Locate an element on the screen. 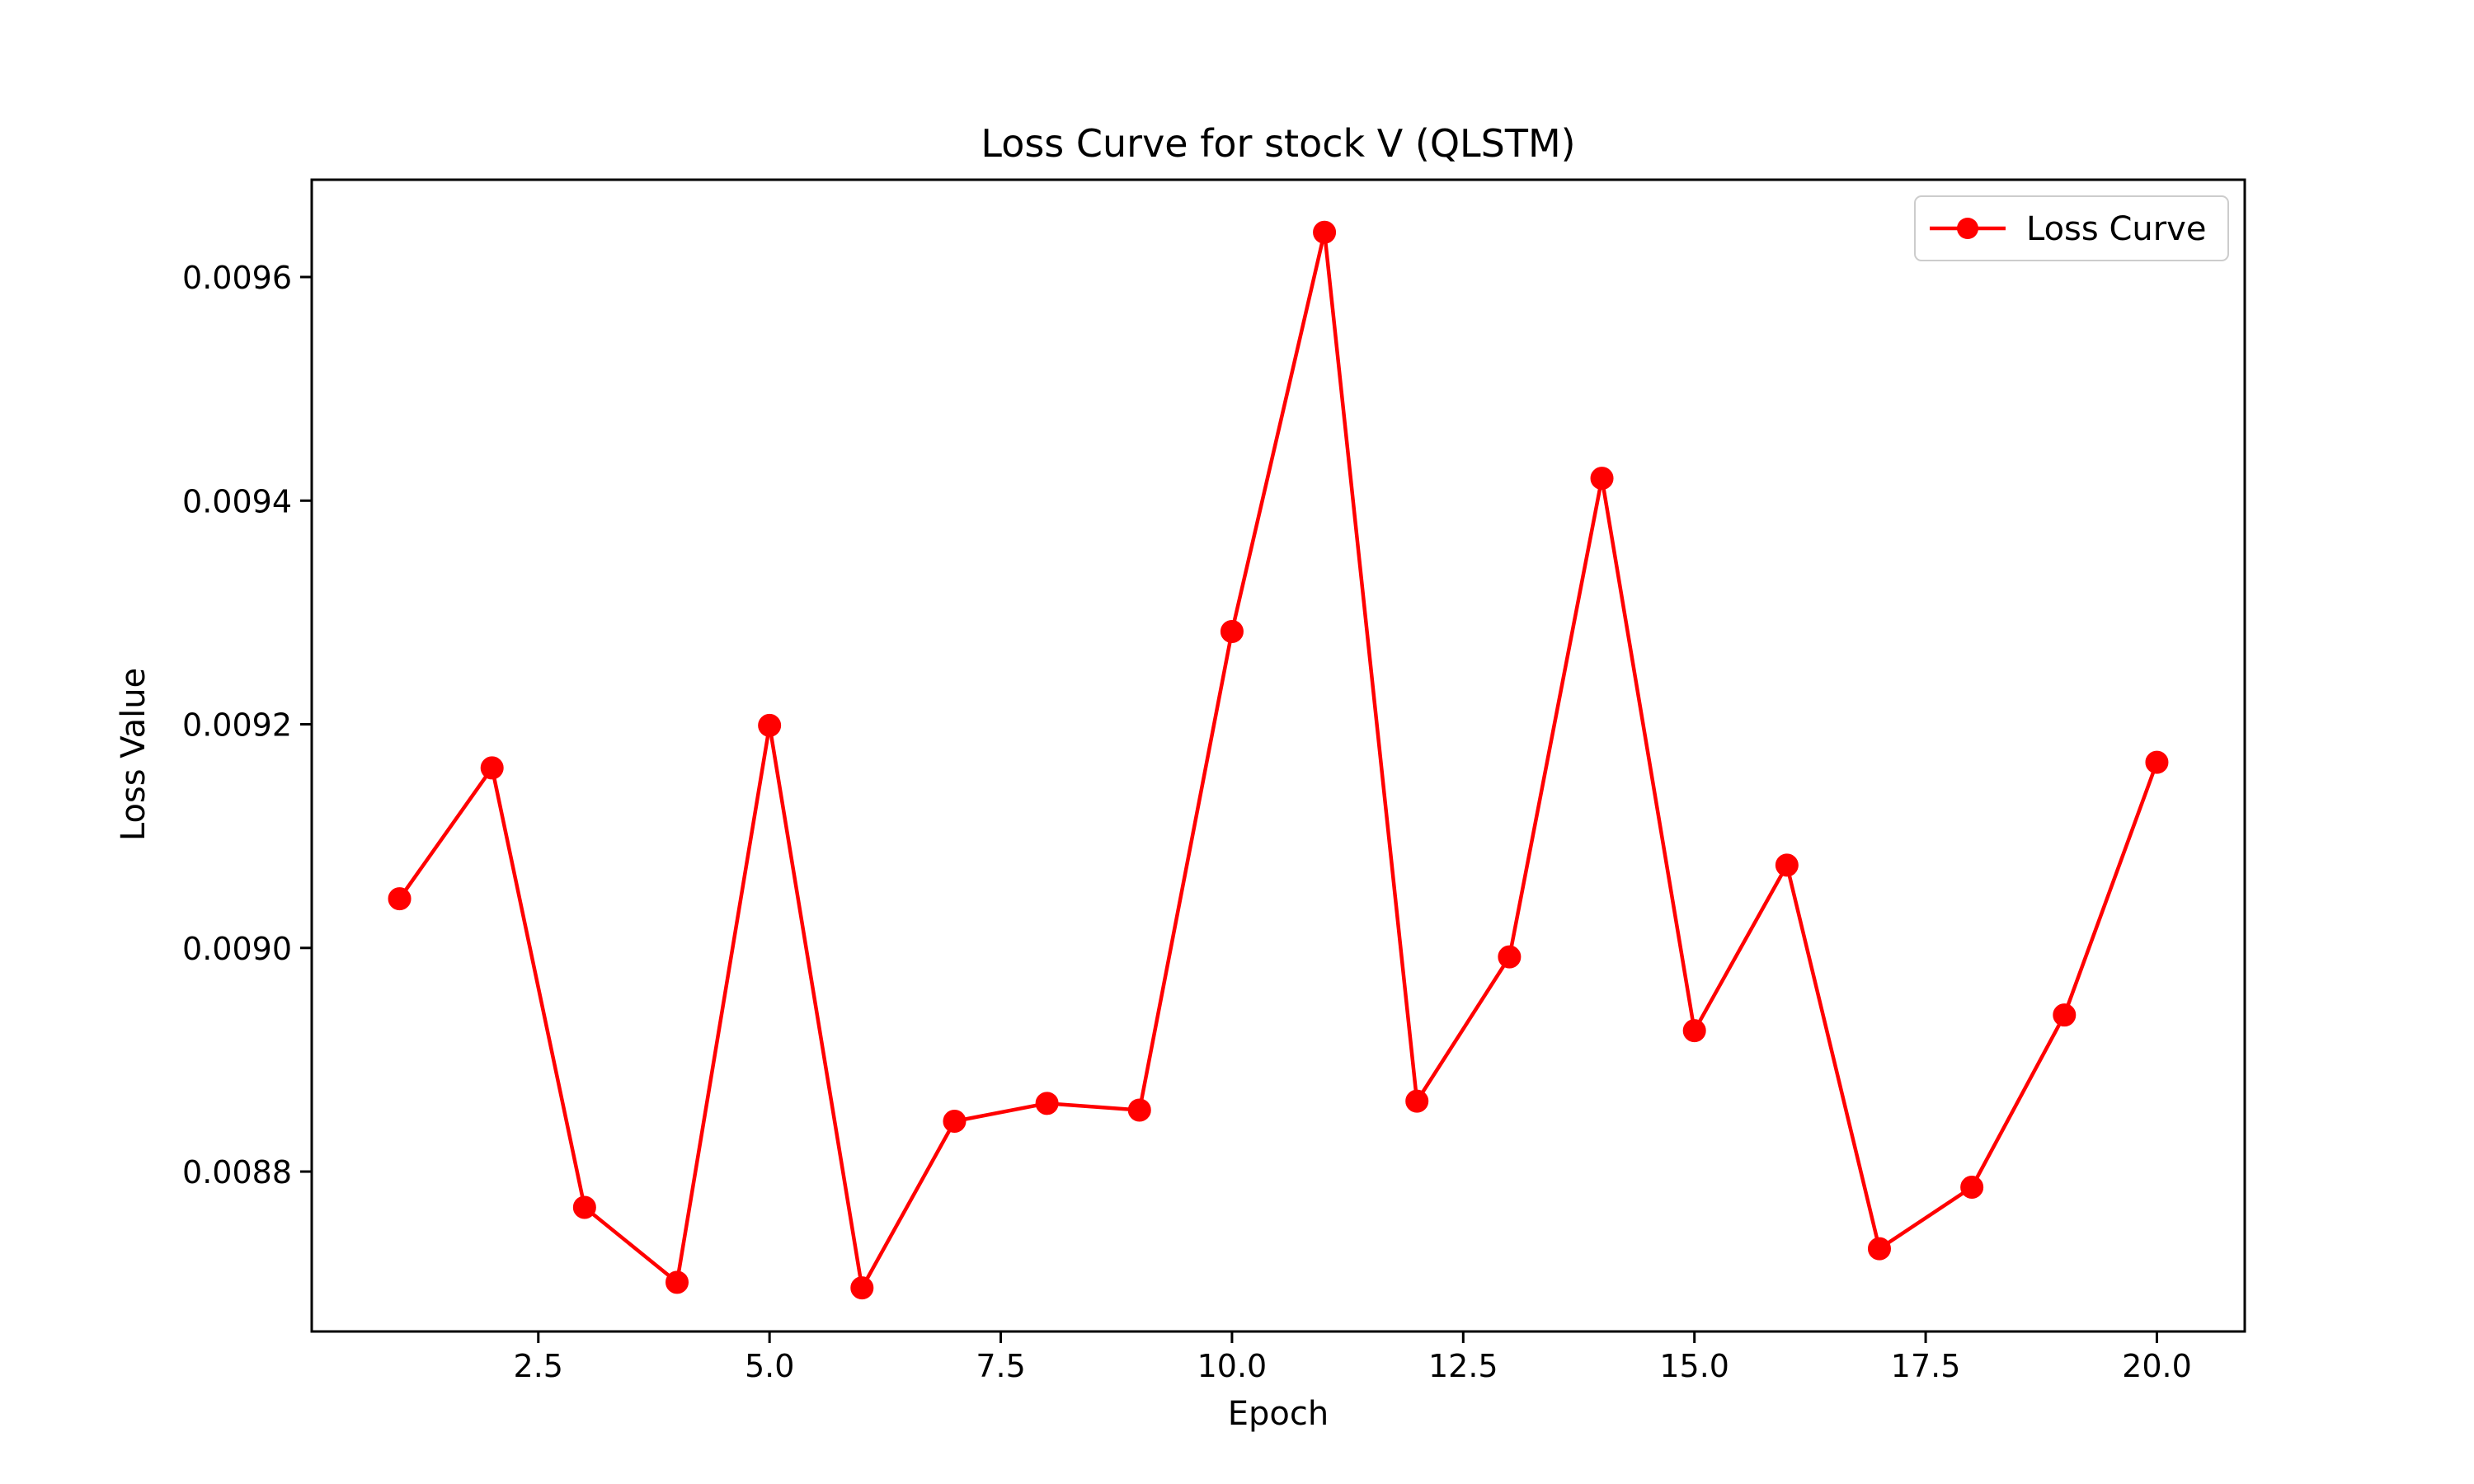 The width and height of the screenshot is (2474, 1484). y-tick-label: 0.0094 is located at coordinates (237, 501).